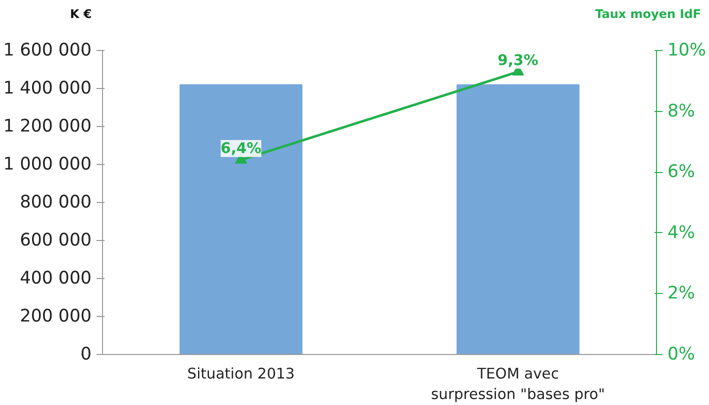  Describe the element at coordinates (518, 60) in the screenshot. I see `data-label: 9,3%` at that location.